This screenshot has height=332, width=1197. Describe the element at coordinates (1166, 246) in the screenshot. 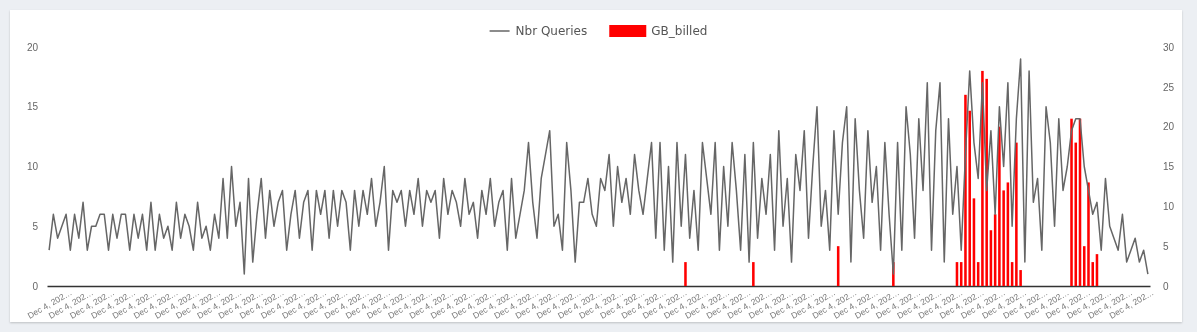

I see `y2-tick-label: 5` at that location.